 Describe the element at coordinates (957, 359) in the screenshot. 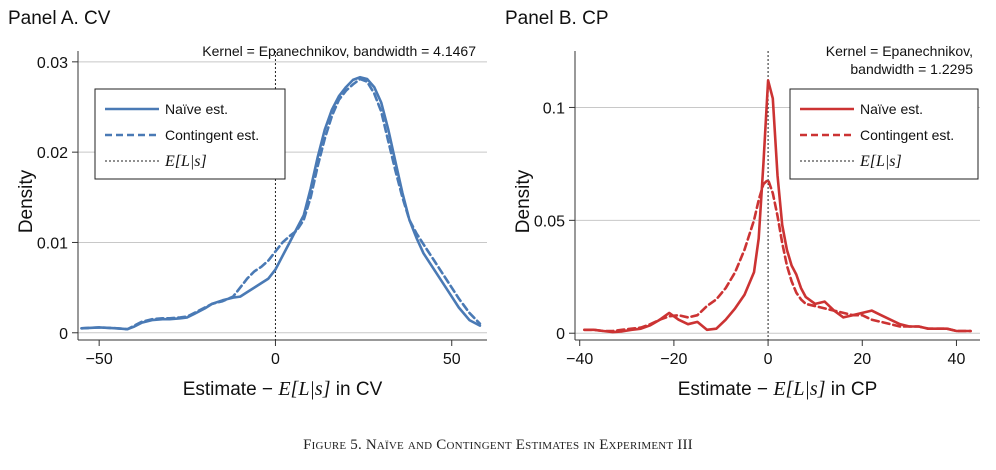

I see `x-tick-label: 40` at that location.